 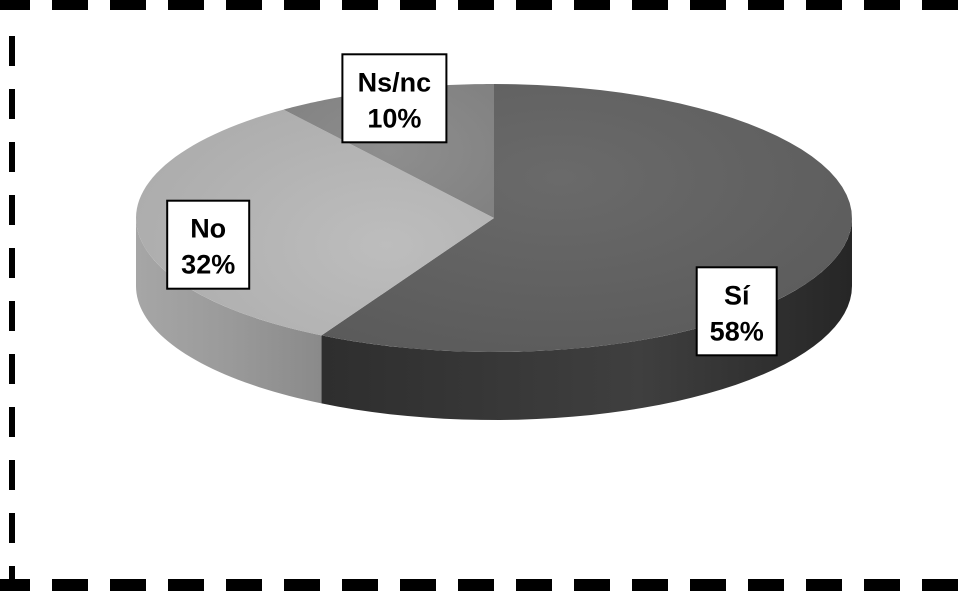 What do you see at coordinates (208, 229) in the screenshot?
I see `data-label-category: No` at bounding box center [208, 229].